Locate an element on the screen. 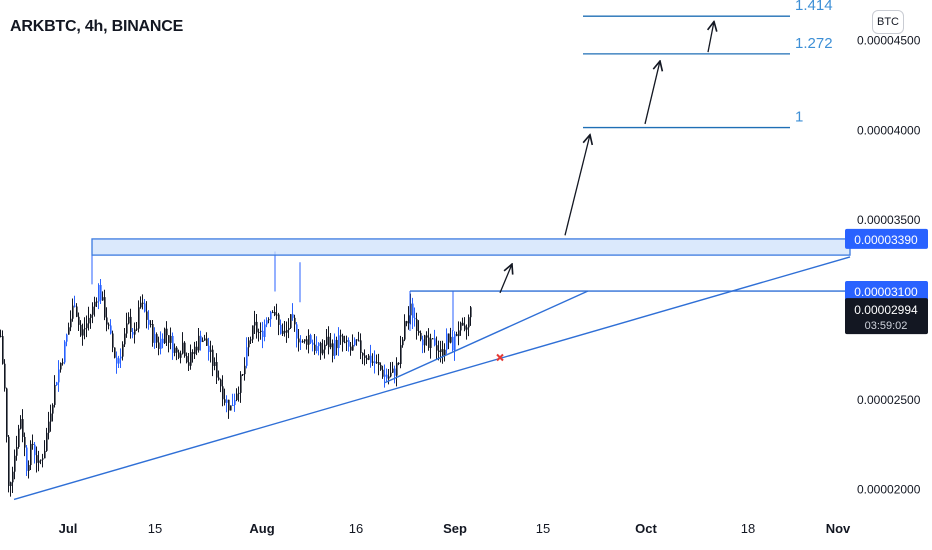 This screenshot has width=932, height=550. last-price-label: 0.00002994 03:59:02 is located at coordinates (886, 316).